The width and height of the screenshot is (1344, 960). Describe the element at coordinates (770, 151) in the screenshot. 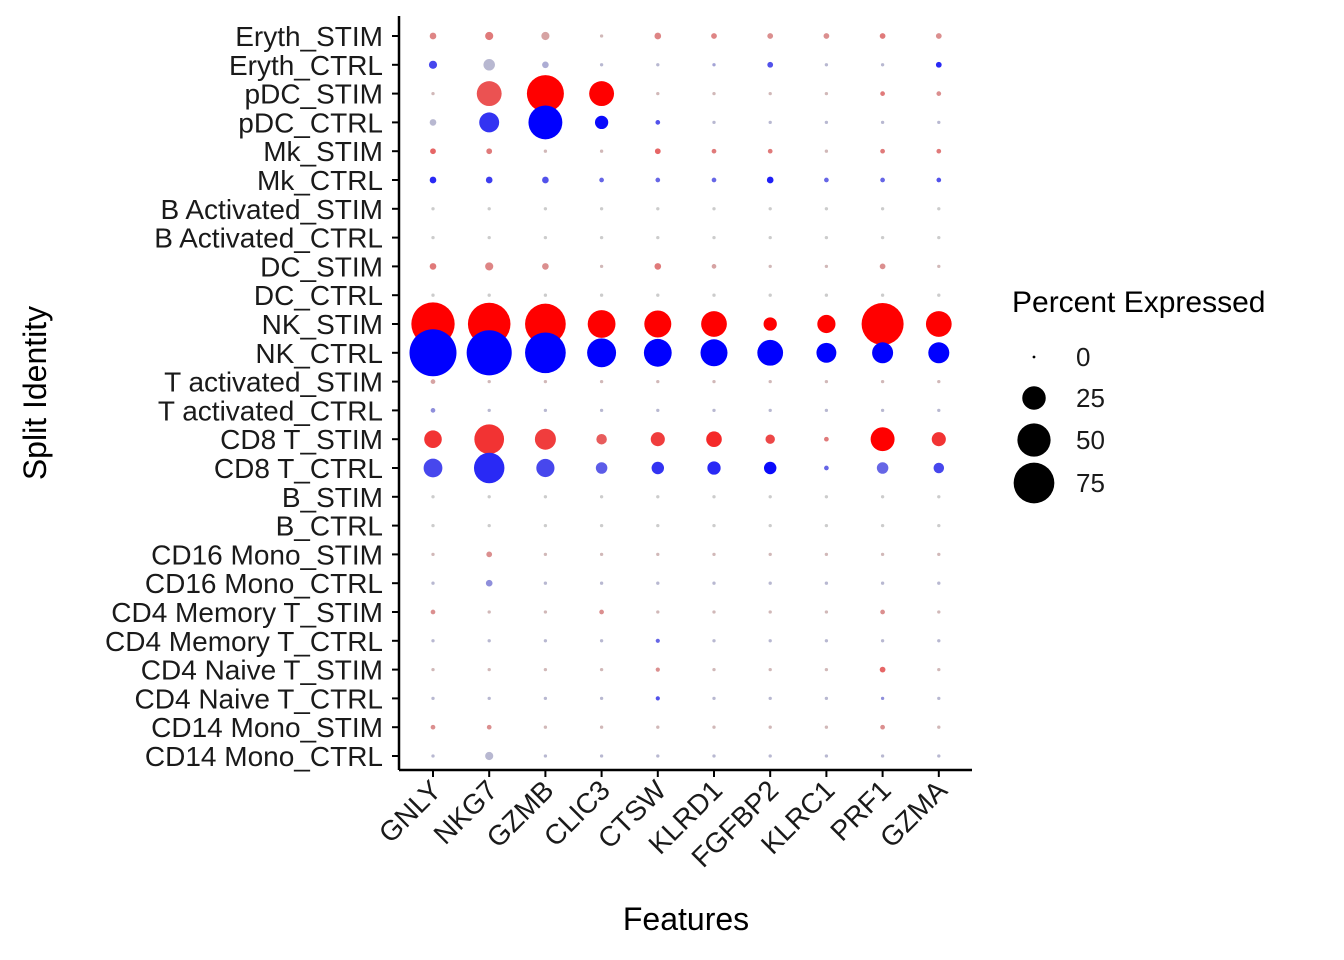

I see `dot-fgfbp2-mk-stim` at that location.